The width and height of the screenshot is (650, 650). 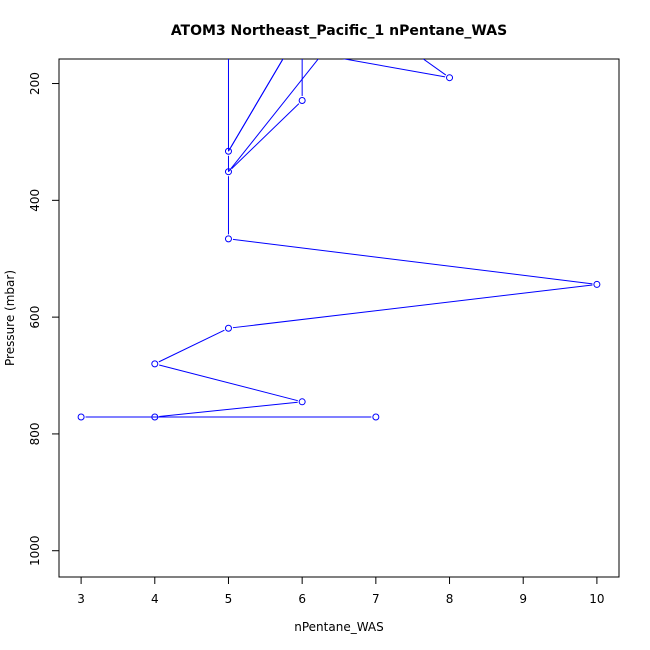 I want to click on x-tick-label: 3, so click(x=81, y=599).